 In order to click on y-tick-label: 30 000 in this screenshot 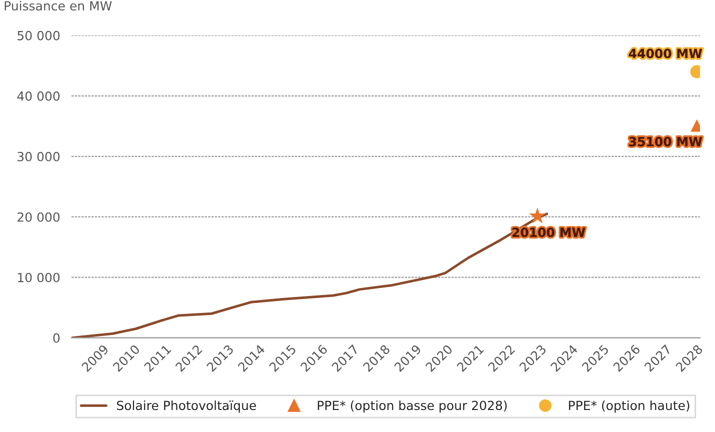, I will do `click(39, 157)`.